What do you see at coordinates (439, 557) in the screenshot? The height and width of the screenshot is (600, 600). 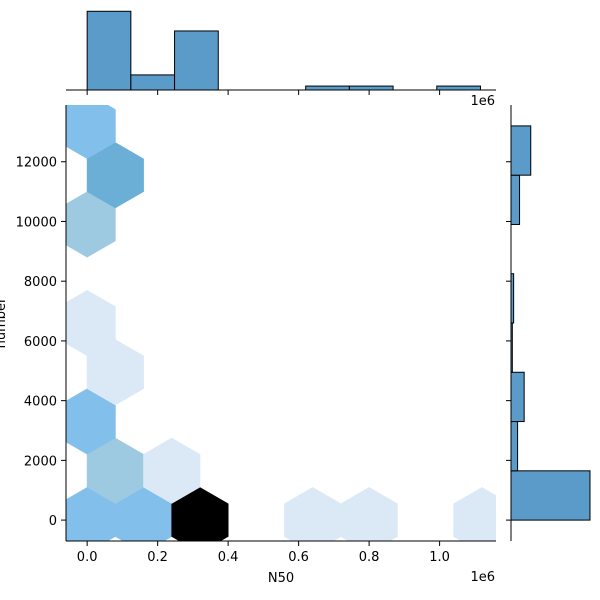 I see `x-tick-label: 1.0` at bounding box center [439, 557].